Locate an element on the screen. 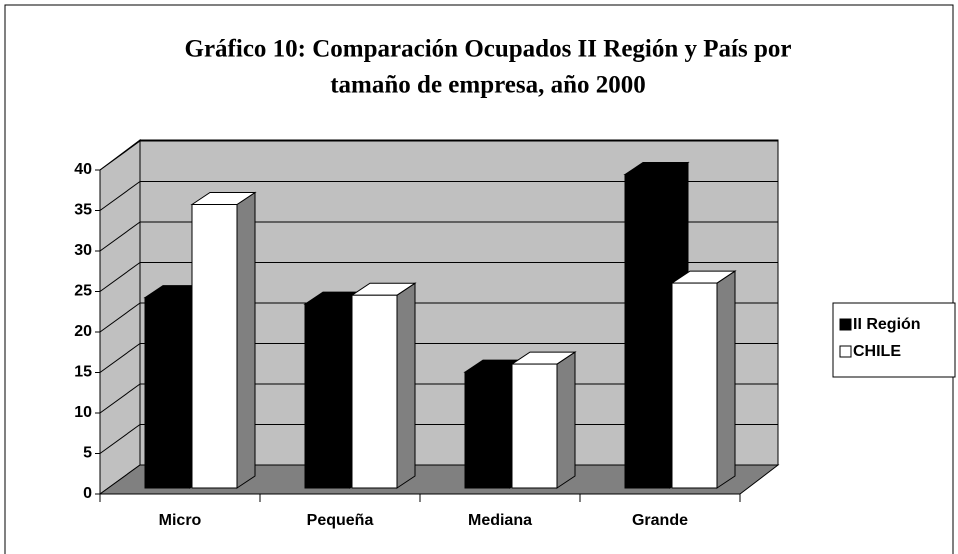 Image resolution: width=958 pixels, height=554 pixels. x-tick-label: Pequeña is located at coordinates (340, 520).